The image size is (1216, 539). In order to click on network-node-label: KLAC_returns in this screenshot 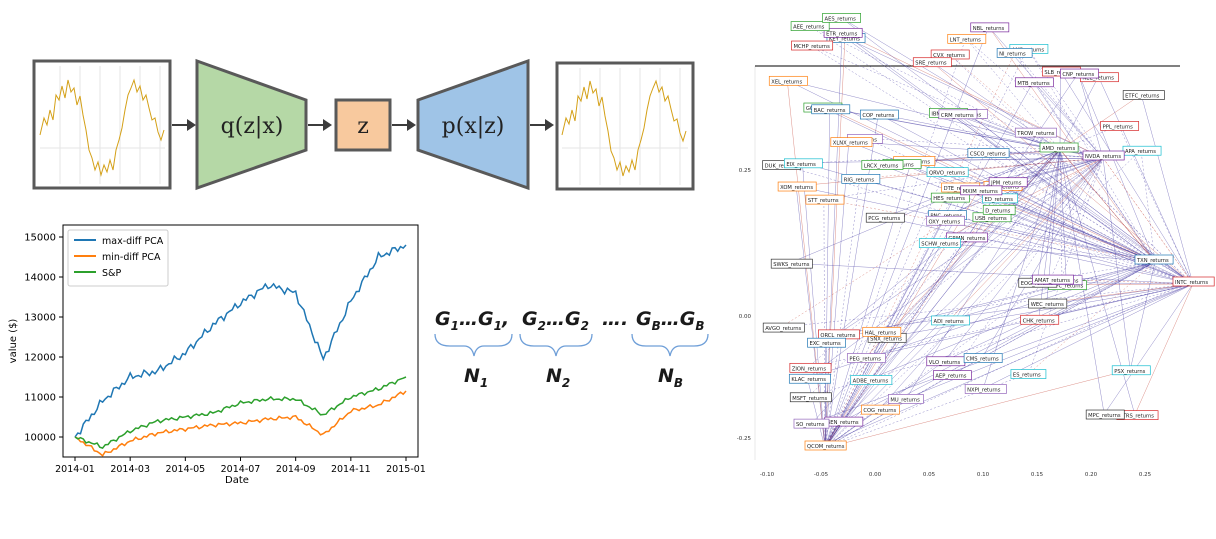, I will do `click(808, 380)`.